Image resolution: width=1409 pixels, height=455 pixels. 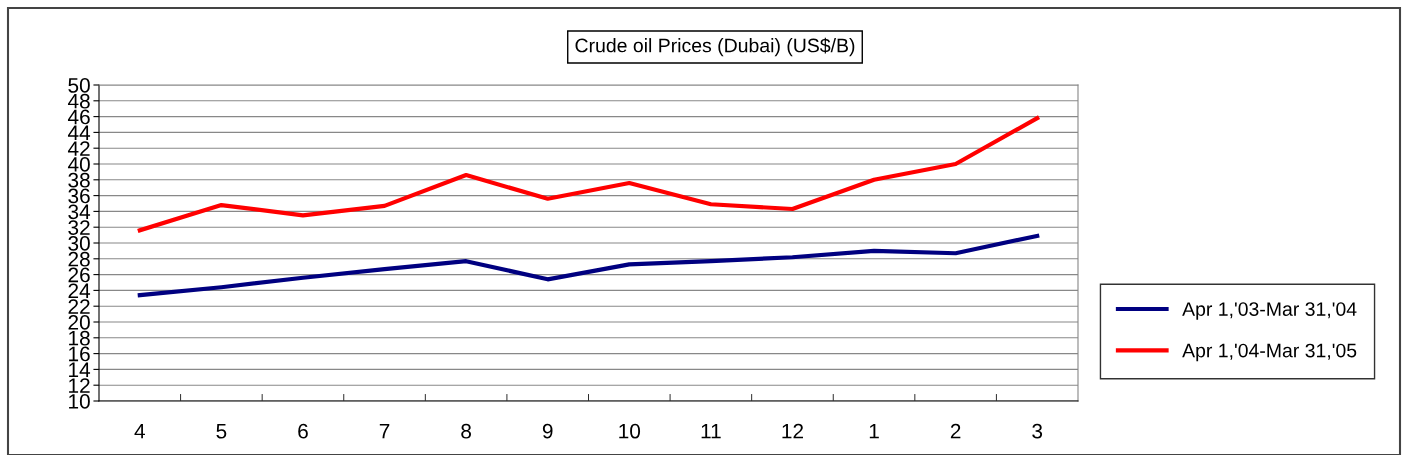 I want to click on y-tick-label: 12, so click(x=79, y=385).